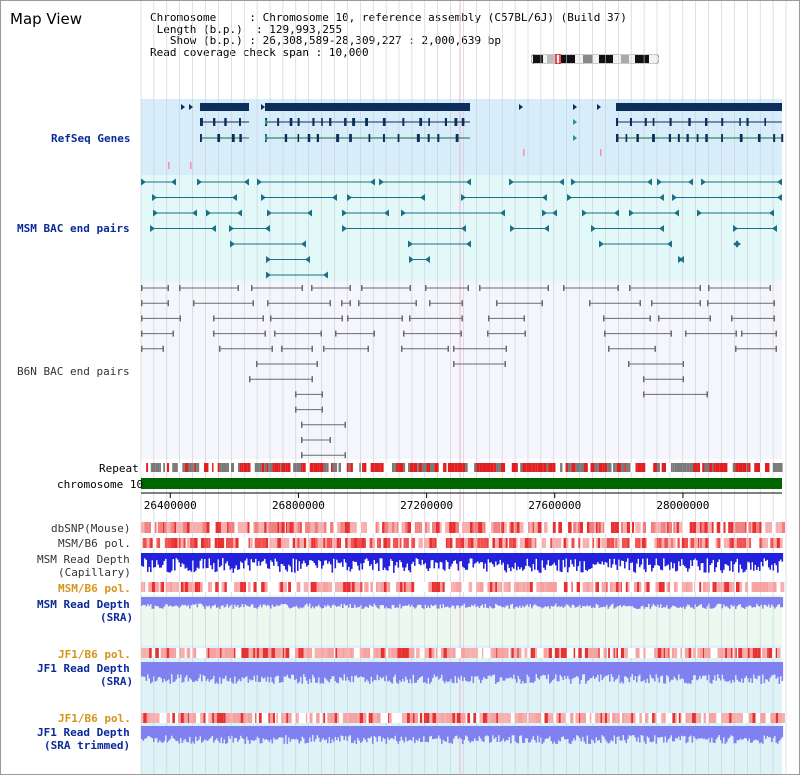  I want to click on msm-bac-end, so click(422, 197).